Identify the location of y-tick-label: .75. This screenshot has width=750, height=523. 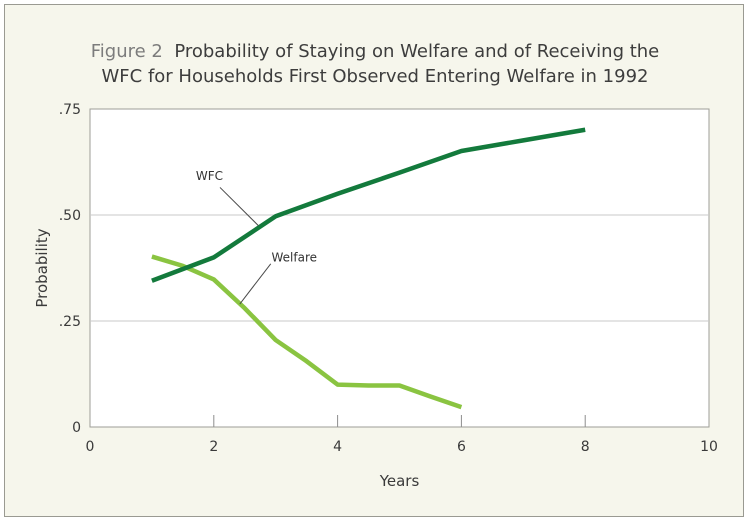
(70, 110).